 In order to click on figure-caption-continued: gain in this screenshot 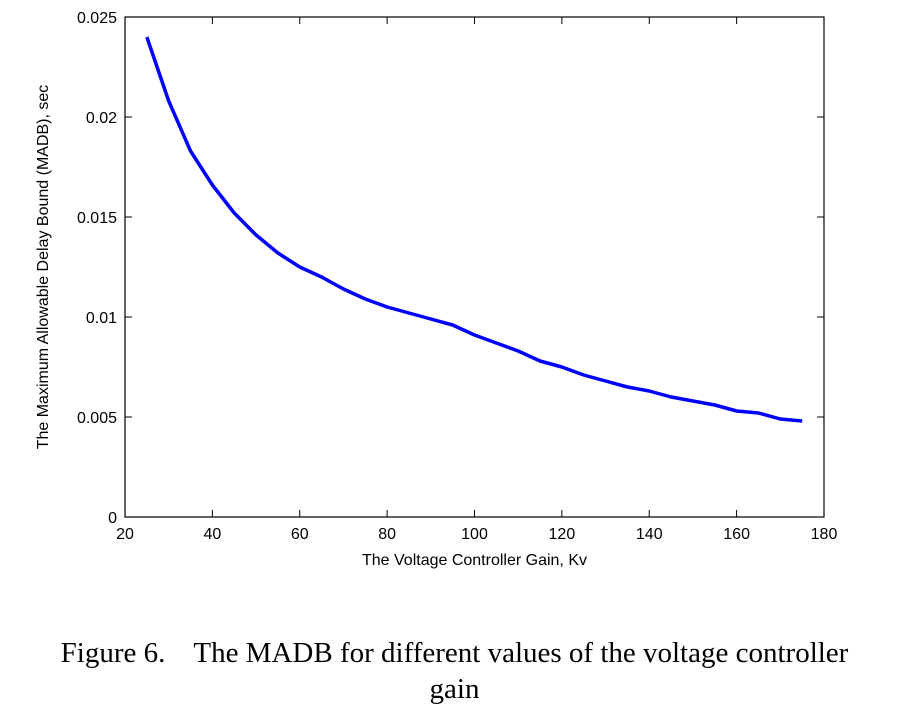, I will do `click(454, 689)`.